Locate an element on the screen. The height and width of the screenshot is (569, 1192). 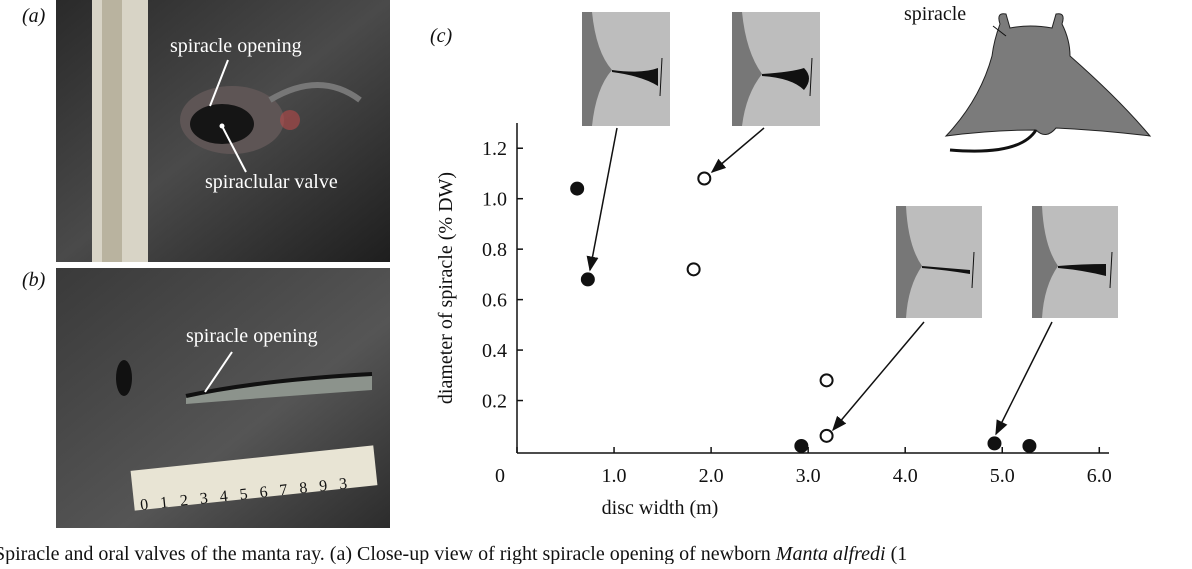
panel-label: (b) is located at coordinates (34, 280).